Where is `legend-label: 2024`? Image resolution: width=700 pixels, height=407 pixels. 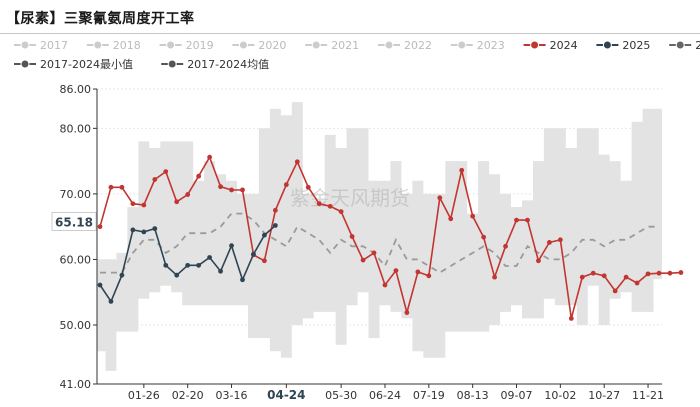 legend-label: 2024 is located at coordinates (564, 45).